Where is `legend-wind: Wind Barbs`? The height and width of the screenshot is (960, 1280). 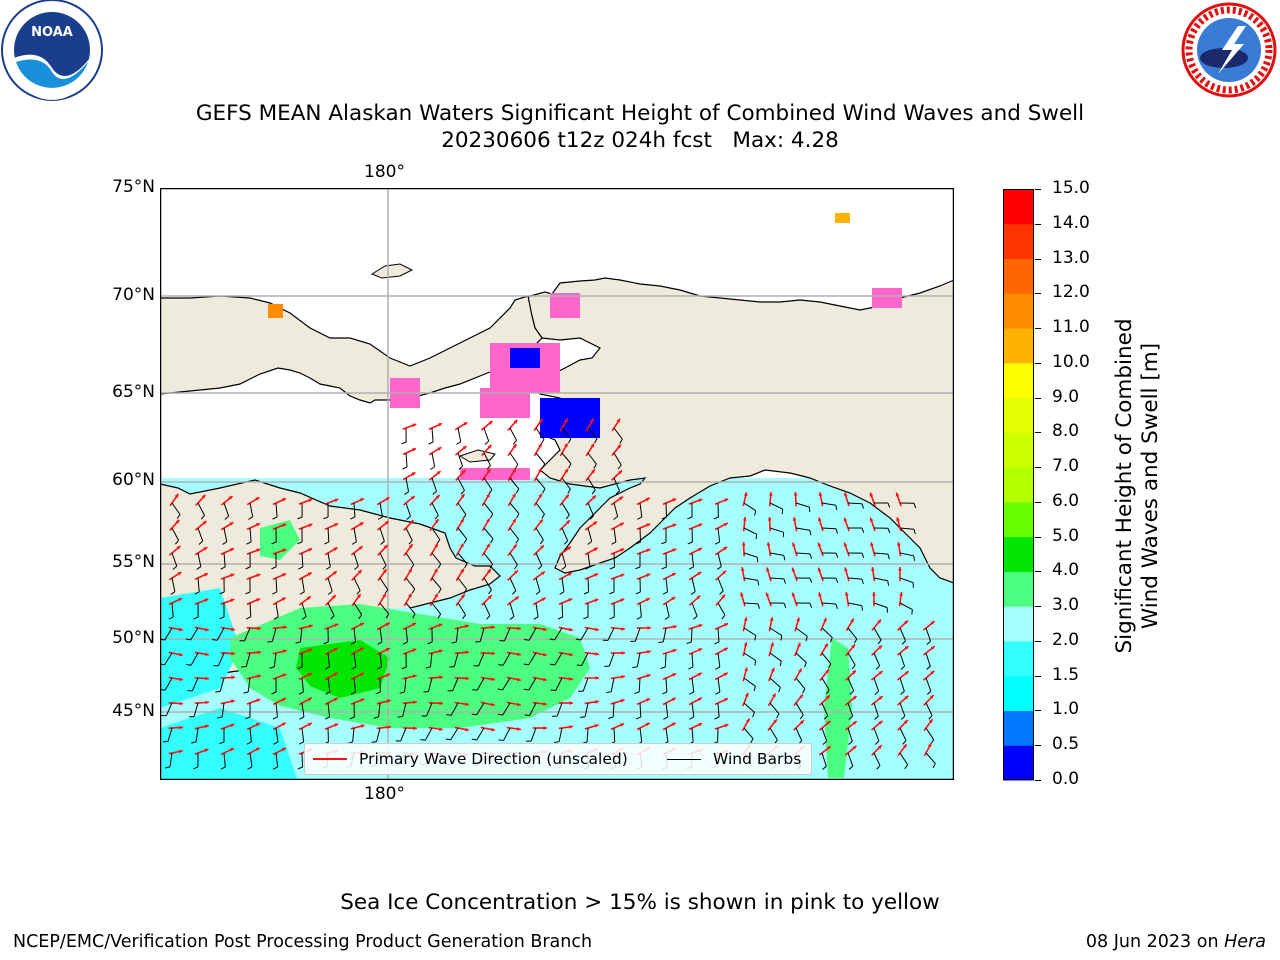
legend-wind: Wind Barbs is located at coordinates (734, 759).